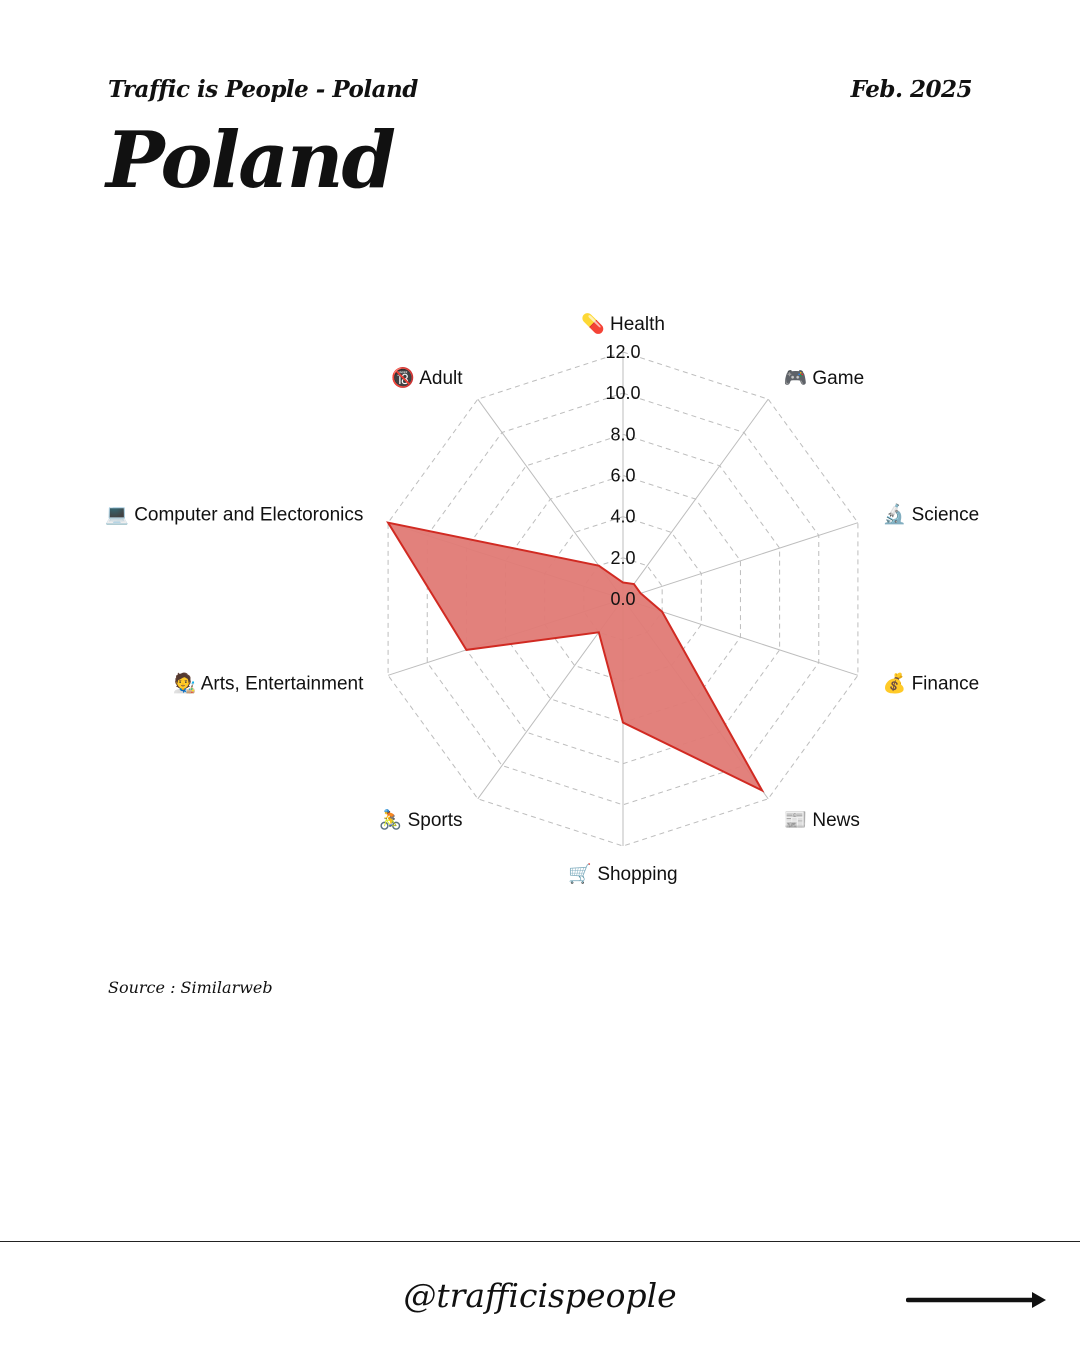 The image size is (1080, 1350). Describe the element at coordinates (897, 514) in the screenshot. I see `microscope-icon: 🔬` at that location.